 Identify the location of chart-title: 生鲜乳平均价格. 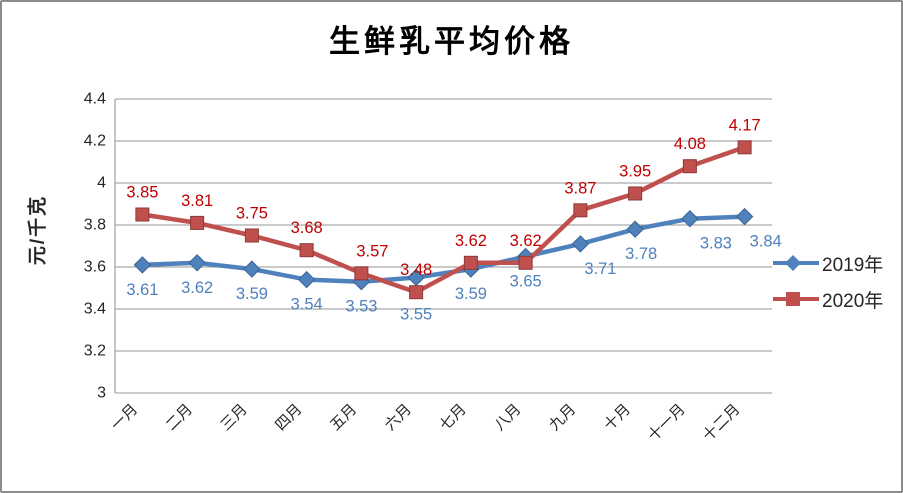
(451, 42).